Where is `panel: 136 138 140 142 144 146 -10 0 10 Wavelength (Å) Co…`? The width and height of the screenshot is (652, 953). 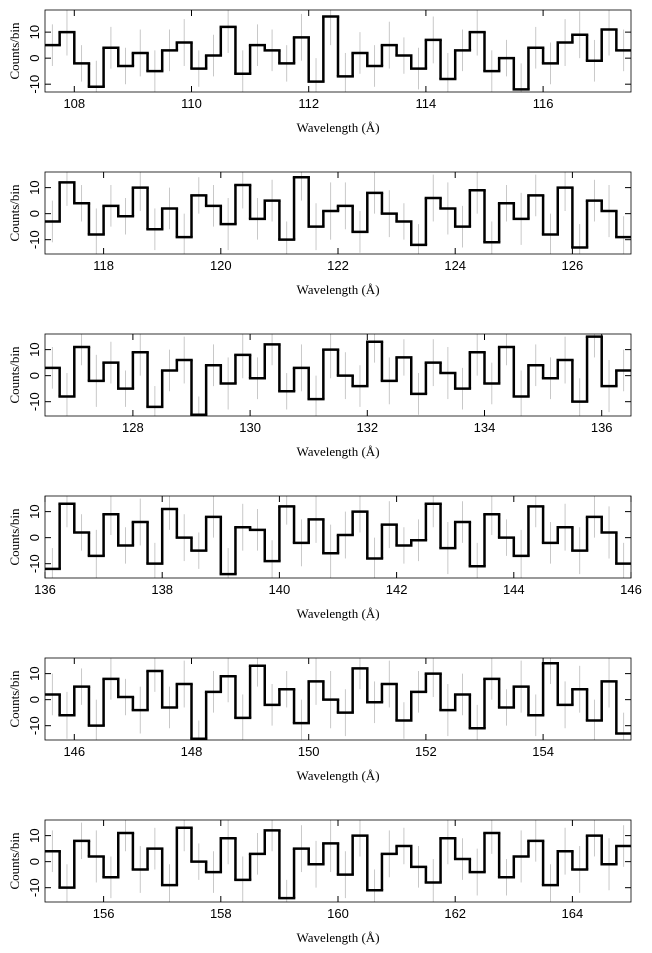
panel: 136 138 140 142 144 146 -10 0 10 Wavelength (Å) Co… is located at coordinates (324, 558).